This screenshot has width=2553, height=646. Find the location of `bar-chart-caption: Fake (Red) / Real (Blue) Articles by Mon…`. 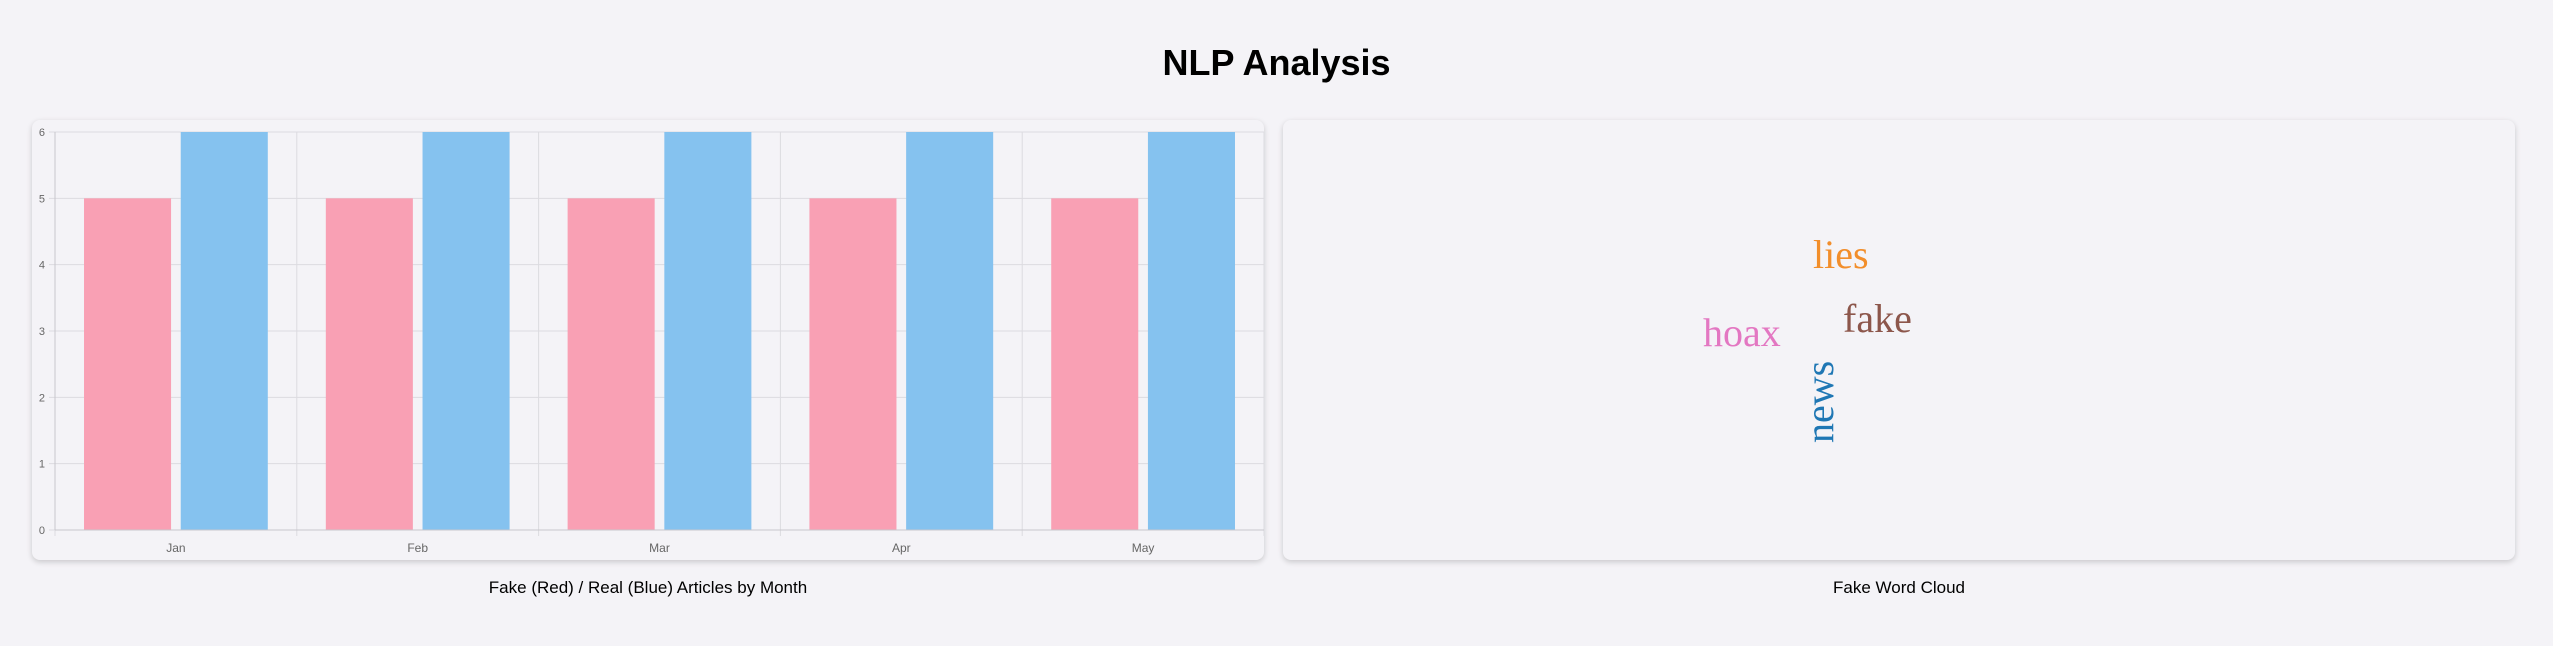

bar-chart-caption: Fake (Red) / Real (Blue) Articles by Mon… is located at coordinates (648, 587).